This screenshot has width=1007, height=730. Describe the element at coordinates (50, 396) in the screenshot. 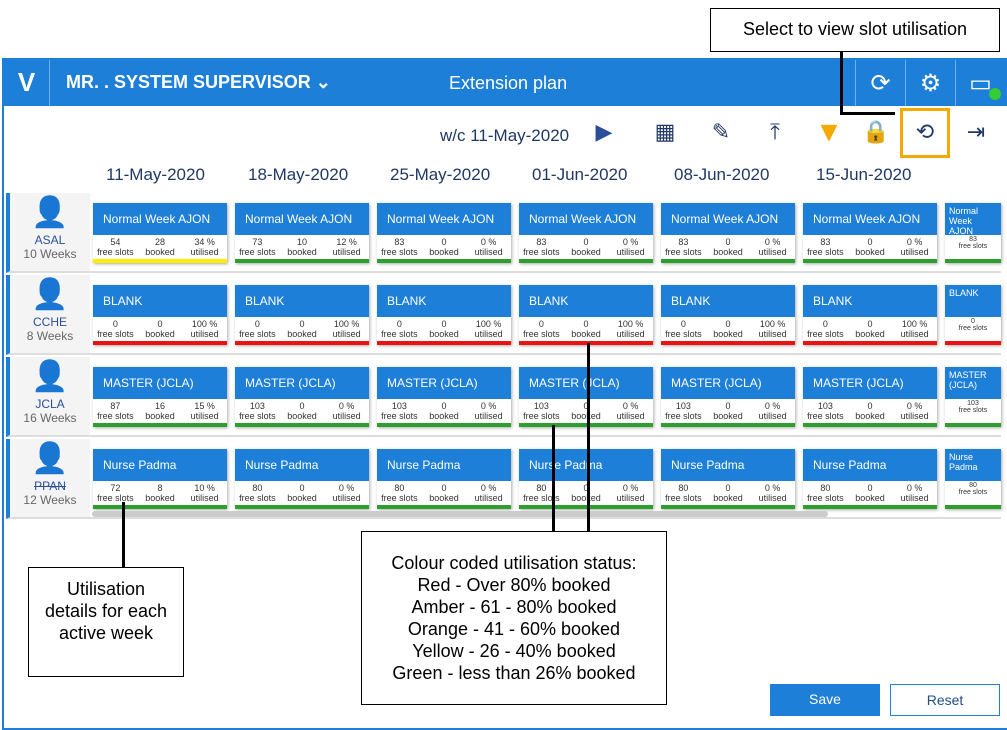

I see `staff-member: 👤 JCLA 16 Weeks` at that location.